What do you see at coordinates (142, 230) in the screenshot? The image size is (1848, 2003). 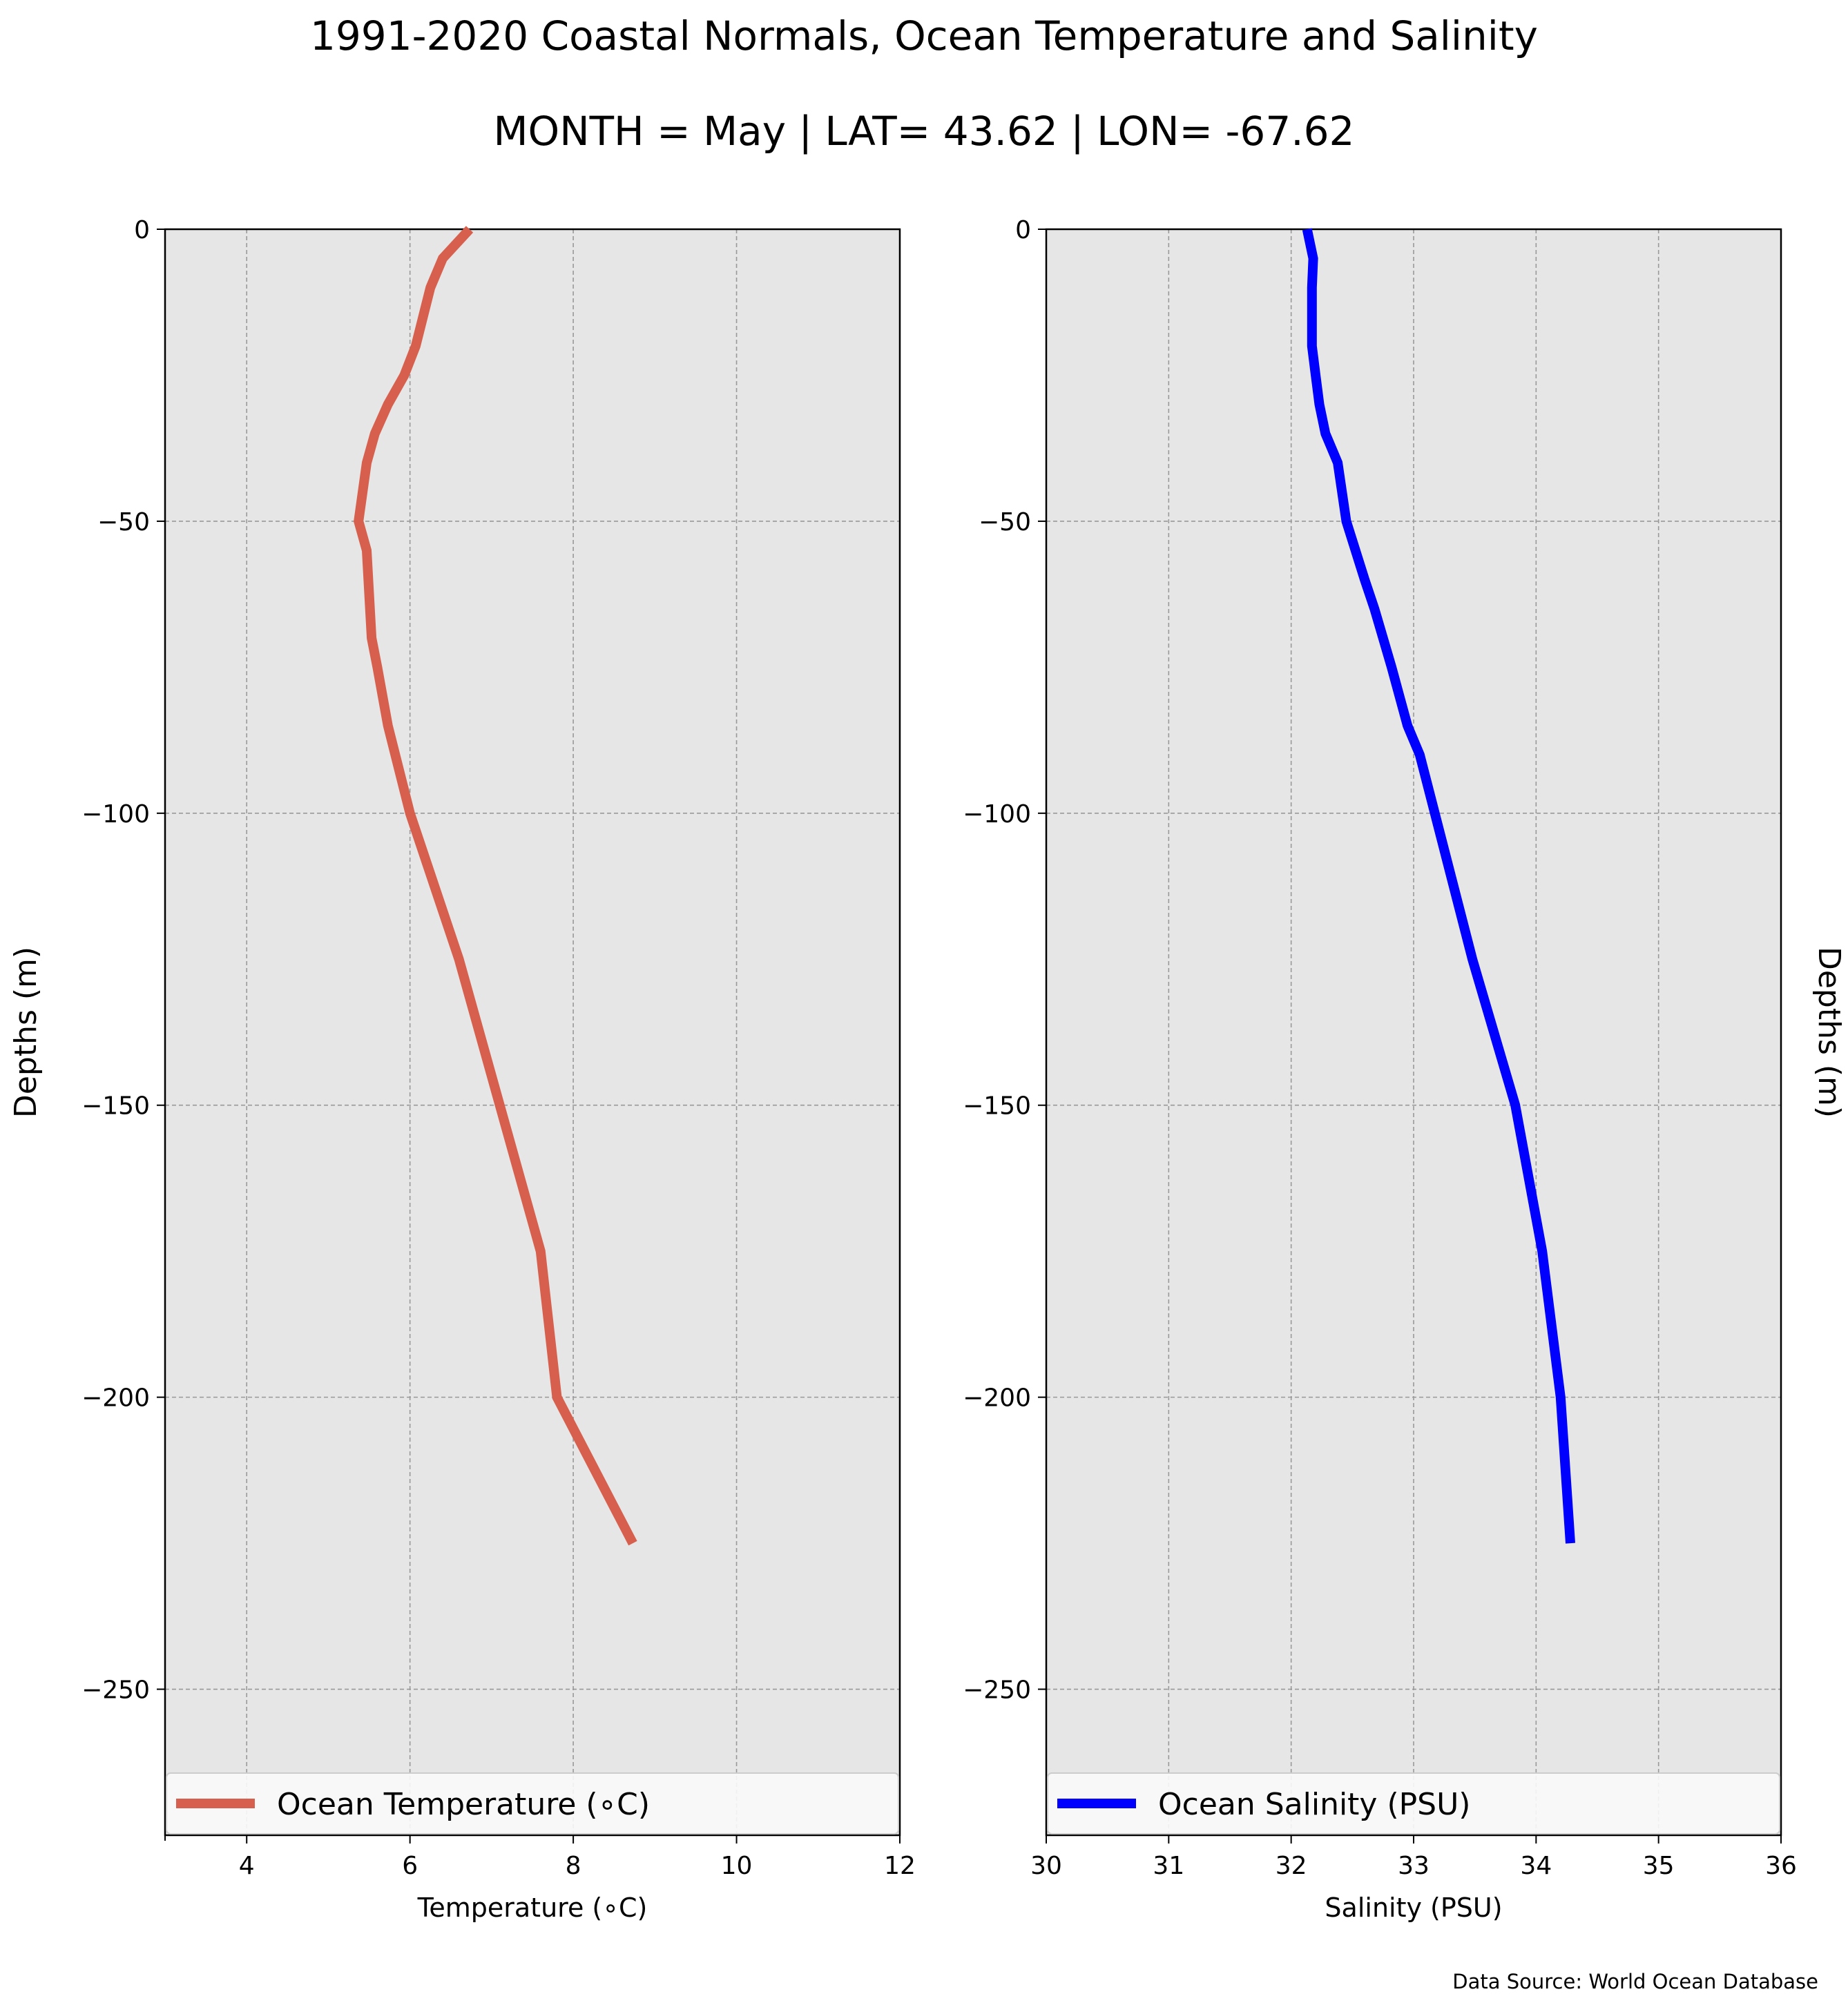 I see `temp-y-tick-label: 0` at bounding box center [142, 230].